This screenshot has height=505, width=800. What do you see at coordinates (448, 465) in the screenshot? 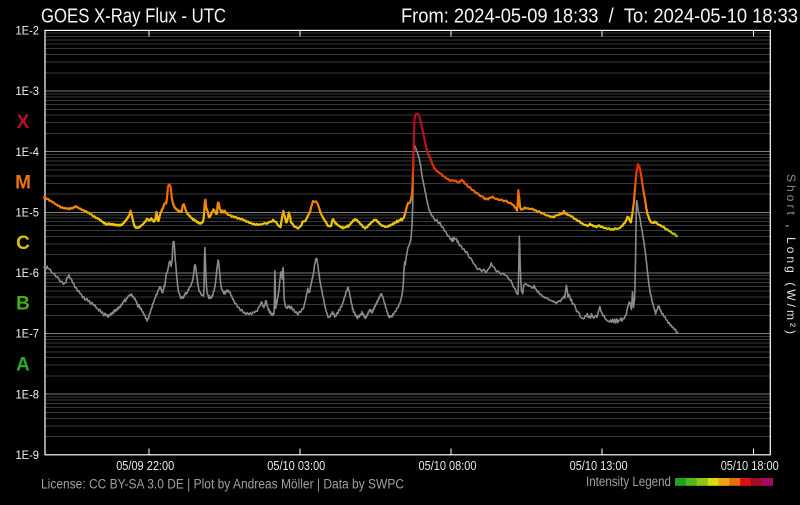
I see `svg-text: 05/10 08:00` at bounding box center [448, 465].